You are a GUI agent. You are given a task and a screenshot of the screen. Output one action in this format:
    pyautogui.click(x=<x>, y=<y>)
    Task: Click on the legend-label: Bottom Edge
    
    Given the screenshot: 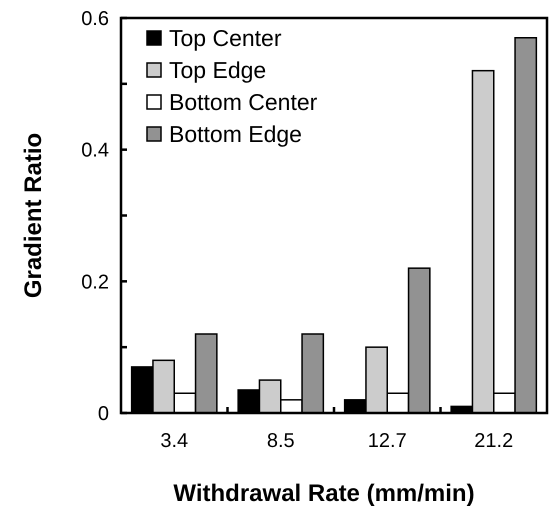 What is the action you would take?
    pyautogui.click(x=235, y=134)
    